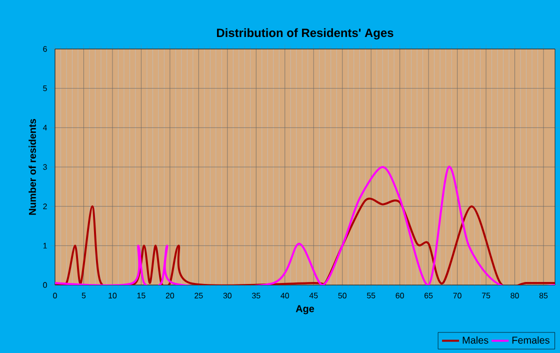 The height and width of the screenshot is (353, 560). What do you see at coordinates (305, 309) in the screenshot?
I see `x-axis-title: Age` at bounding box center [305, 309].